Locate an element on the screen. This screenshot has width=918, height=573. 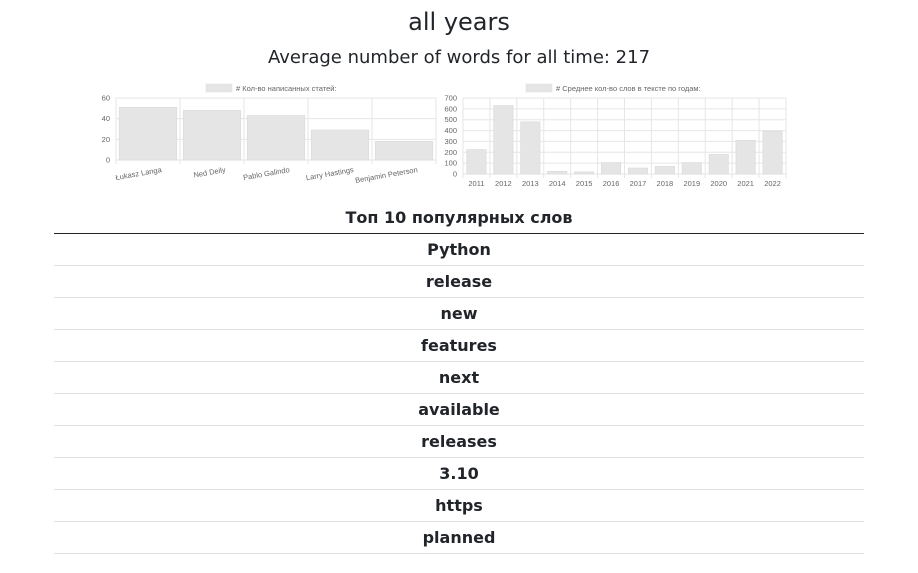
word-cell: 3.10 is located at coordinates (459, 473).